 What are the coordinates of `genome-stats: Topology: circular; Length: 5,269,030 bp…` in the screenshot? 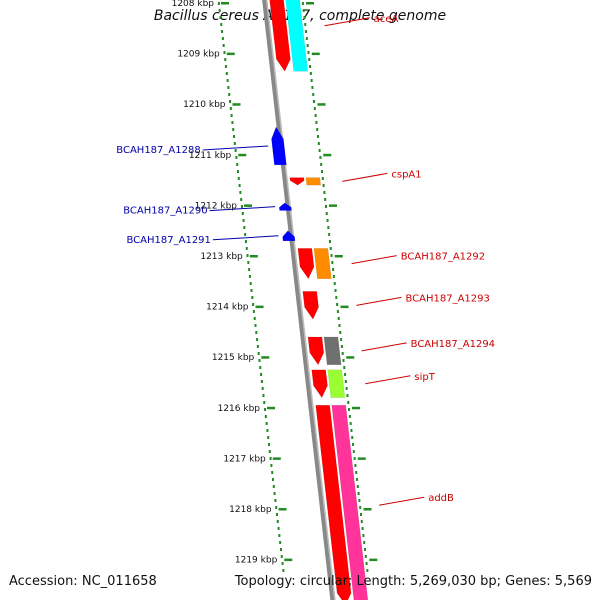 It's located at (413, 581).